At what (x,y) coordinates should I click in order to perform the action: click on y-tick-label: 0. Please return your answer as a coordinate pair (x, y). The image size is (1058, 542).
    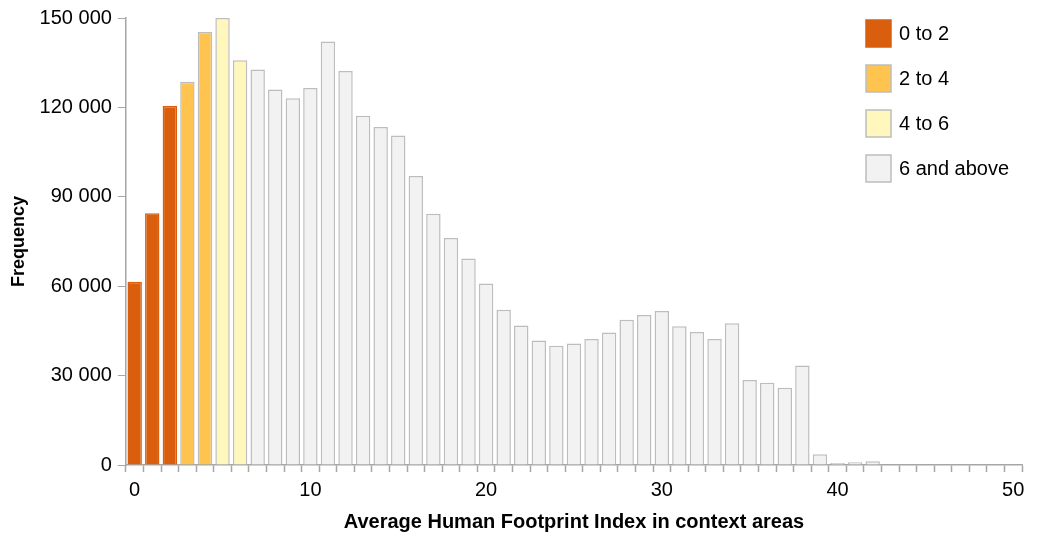
    Looking at the image, I should click on (106, 463).